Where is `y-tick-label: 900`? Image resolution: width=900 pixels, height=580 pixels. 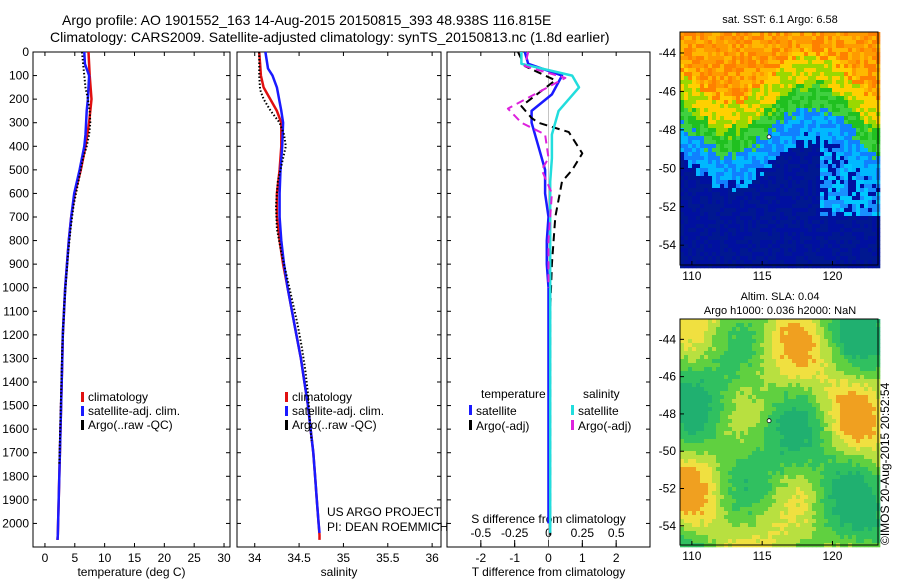
y-tick-label: 900 is located at coordinates (19, 264).